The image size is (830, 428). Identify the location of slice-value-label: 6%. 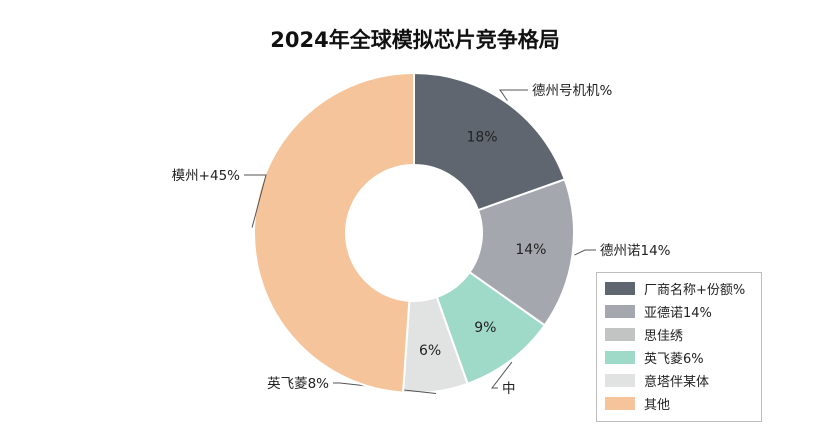
(430, 351).